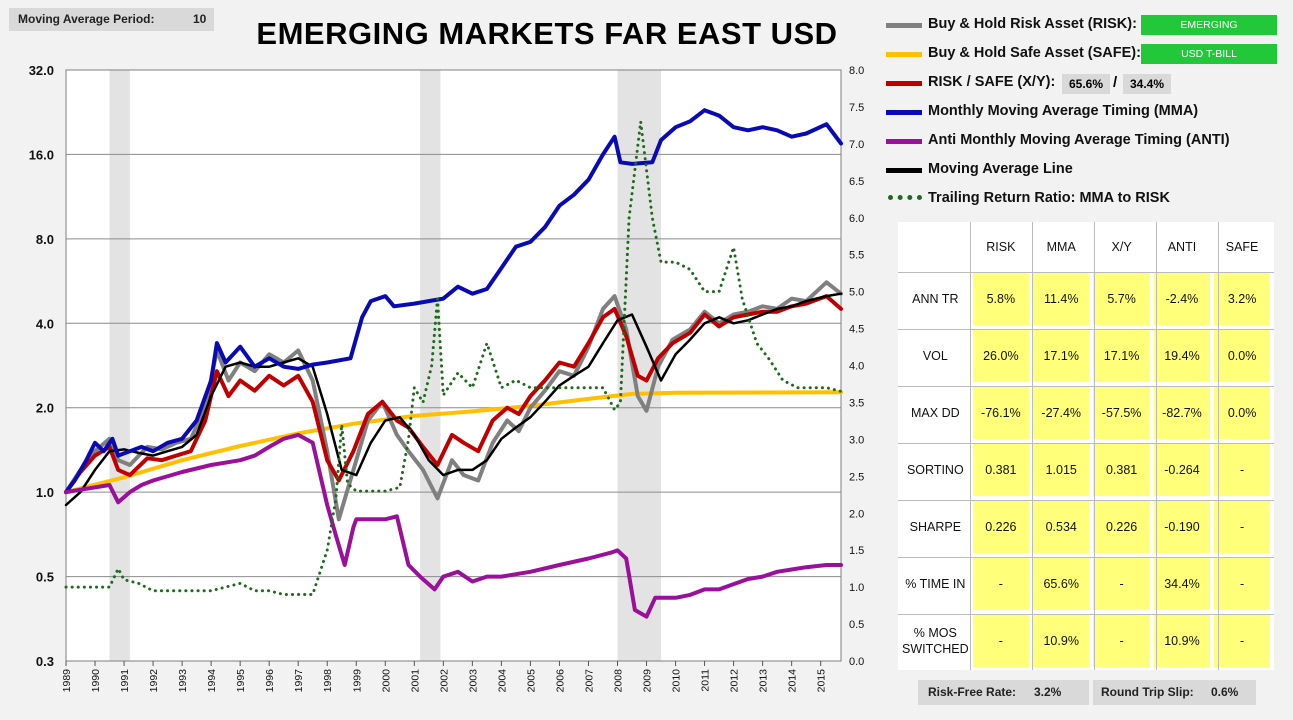  I want to click on y-right-tick-label: 5.5, so click(856, 256).